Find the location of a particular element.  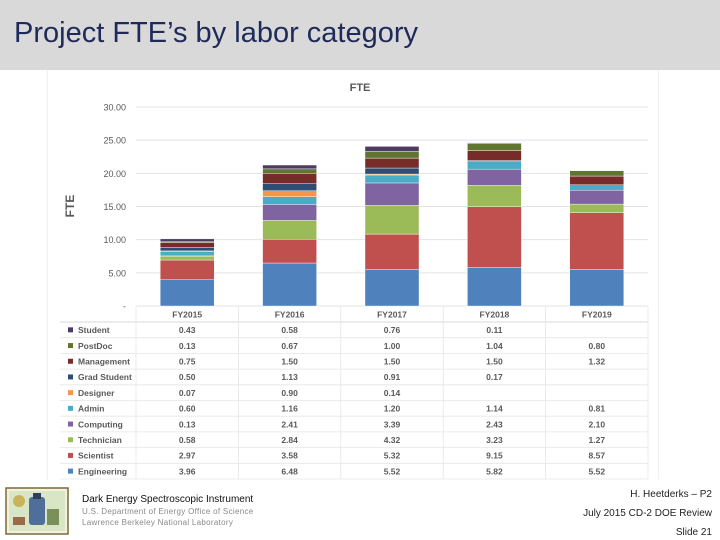

chart-y-axis-label: FTE is located at coordinates (70, 206).